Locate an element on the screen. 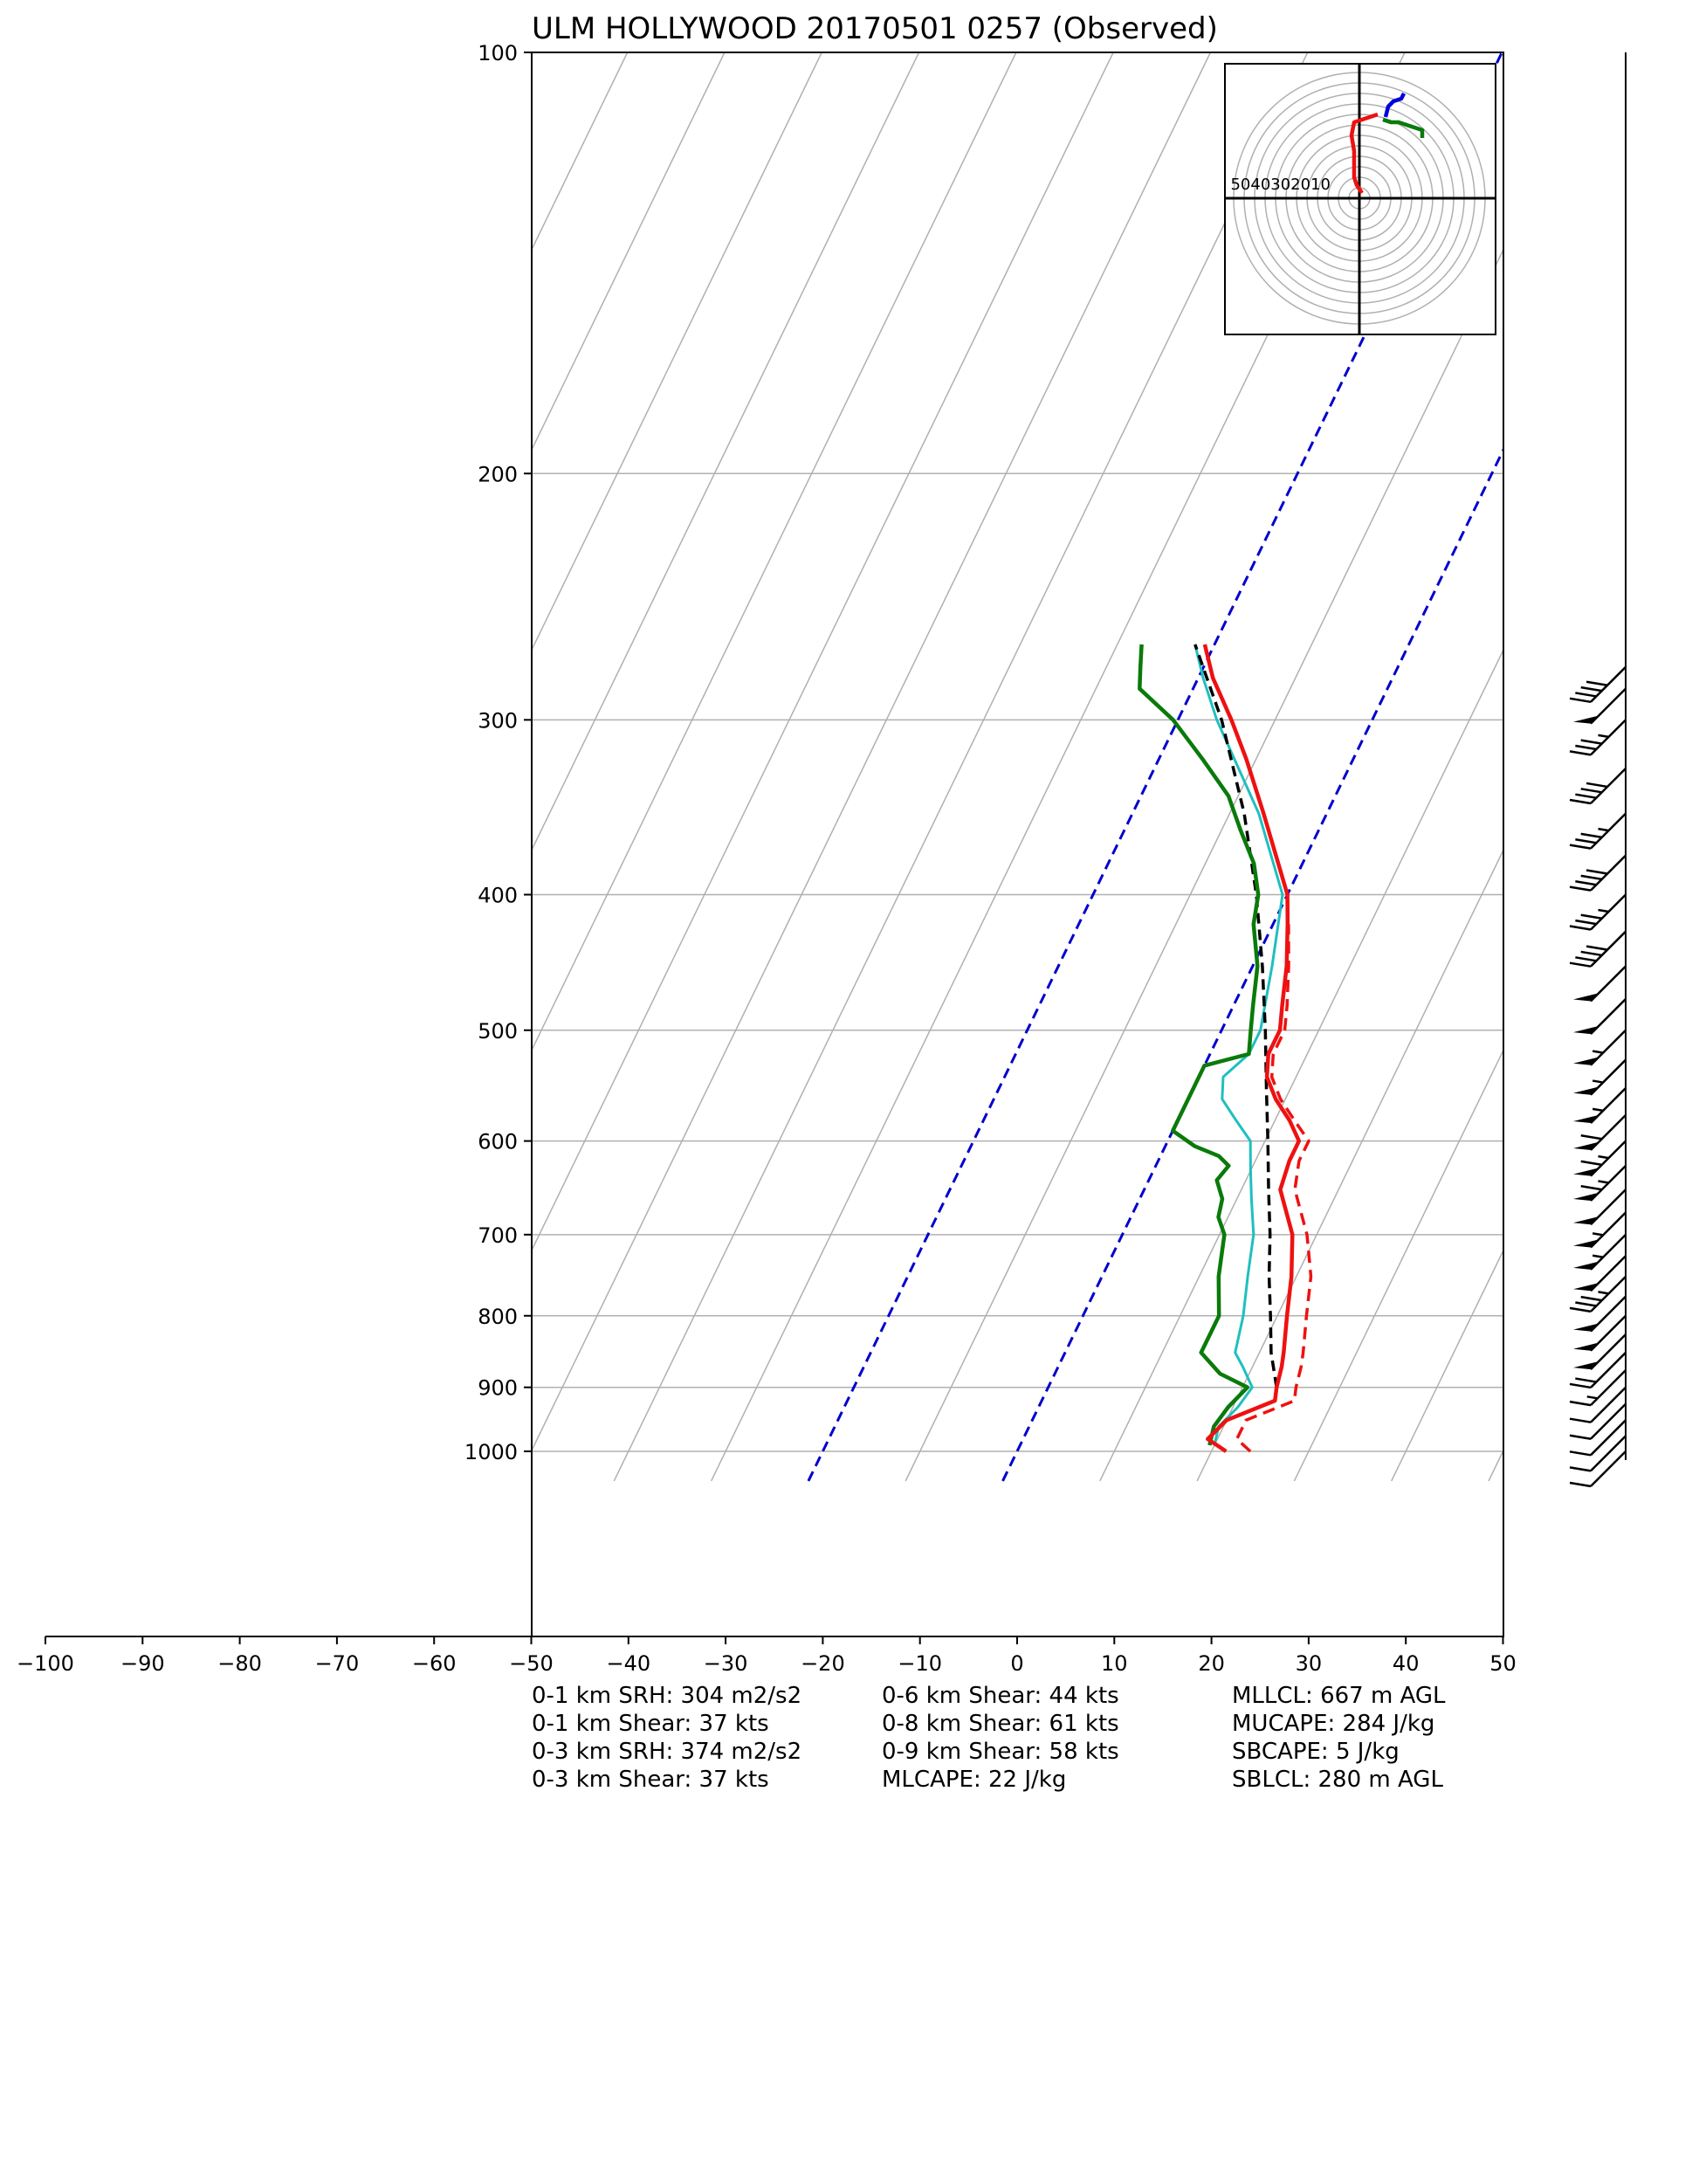  x-tick-label: 40 is located at coordinates (1406, 1663).